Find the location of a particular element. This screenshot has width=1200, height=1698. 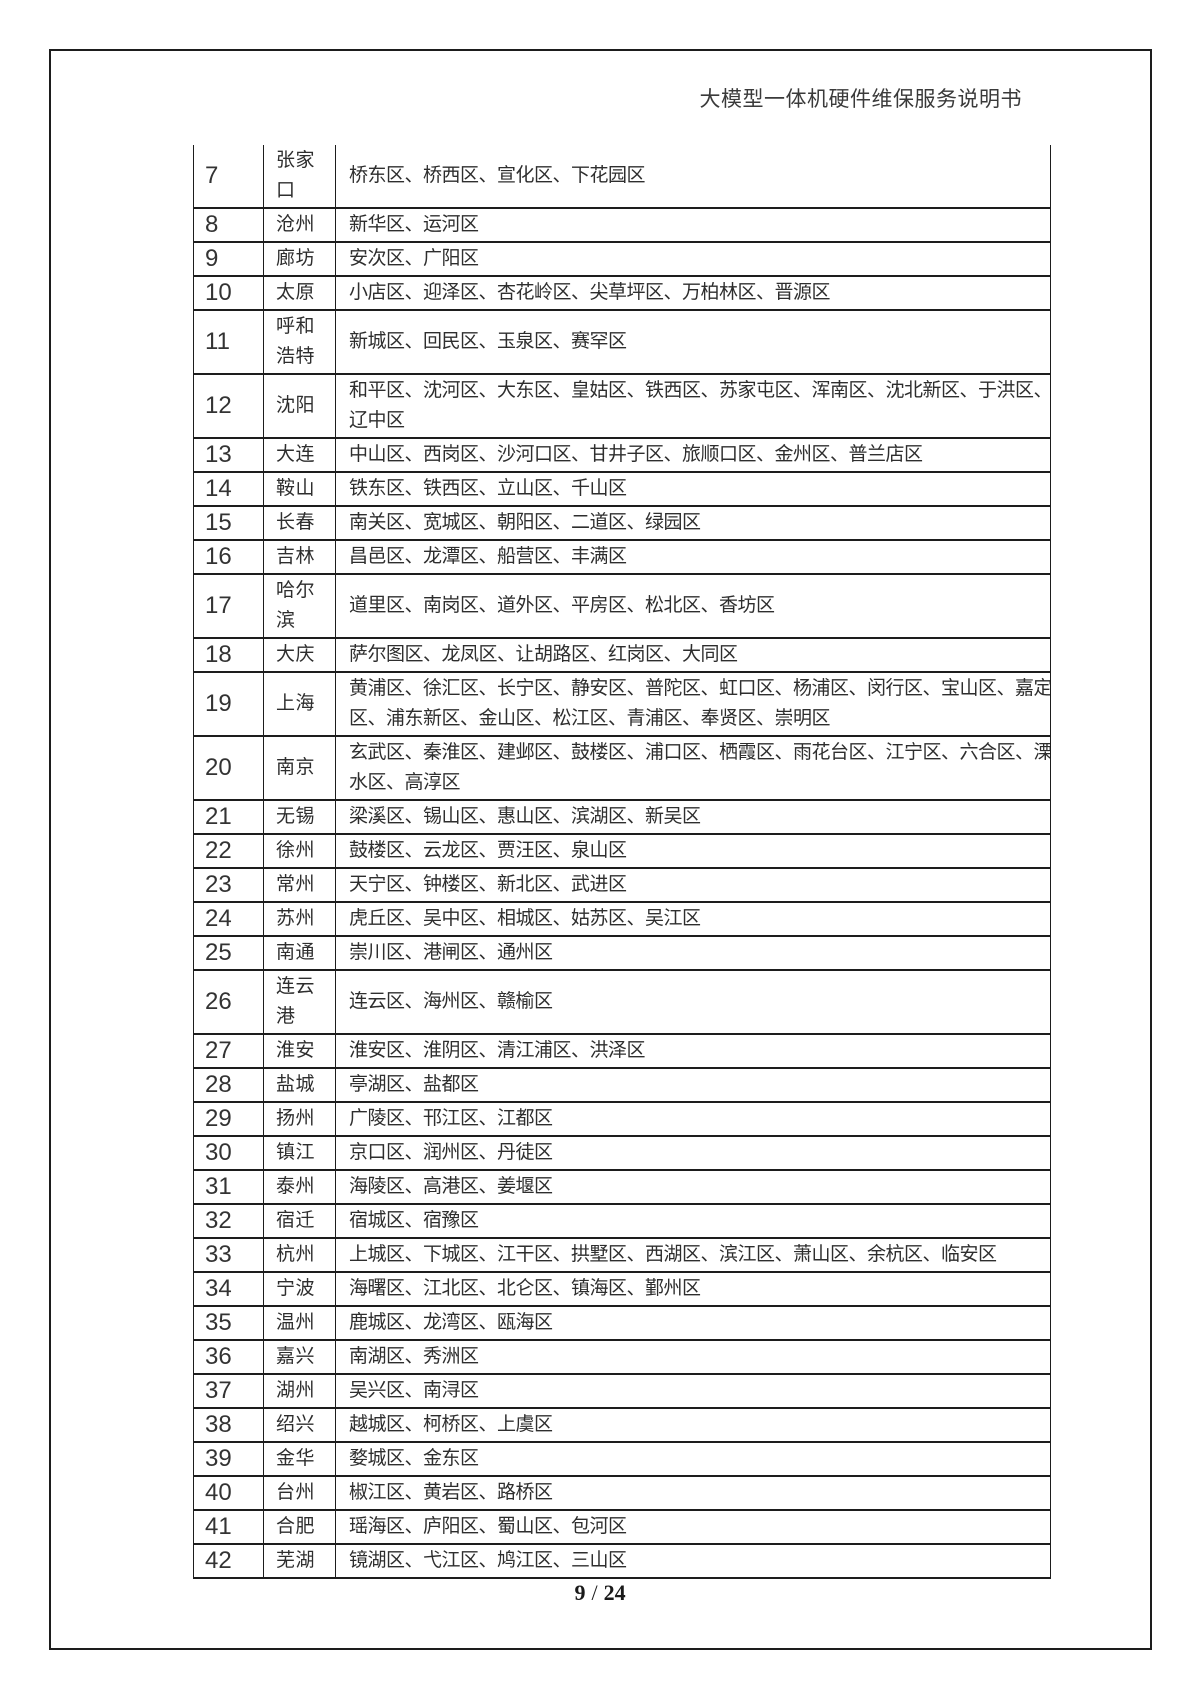

row-number-cell: 10 is located at coordinates (228, 293).